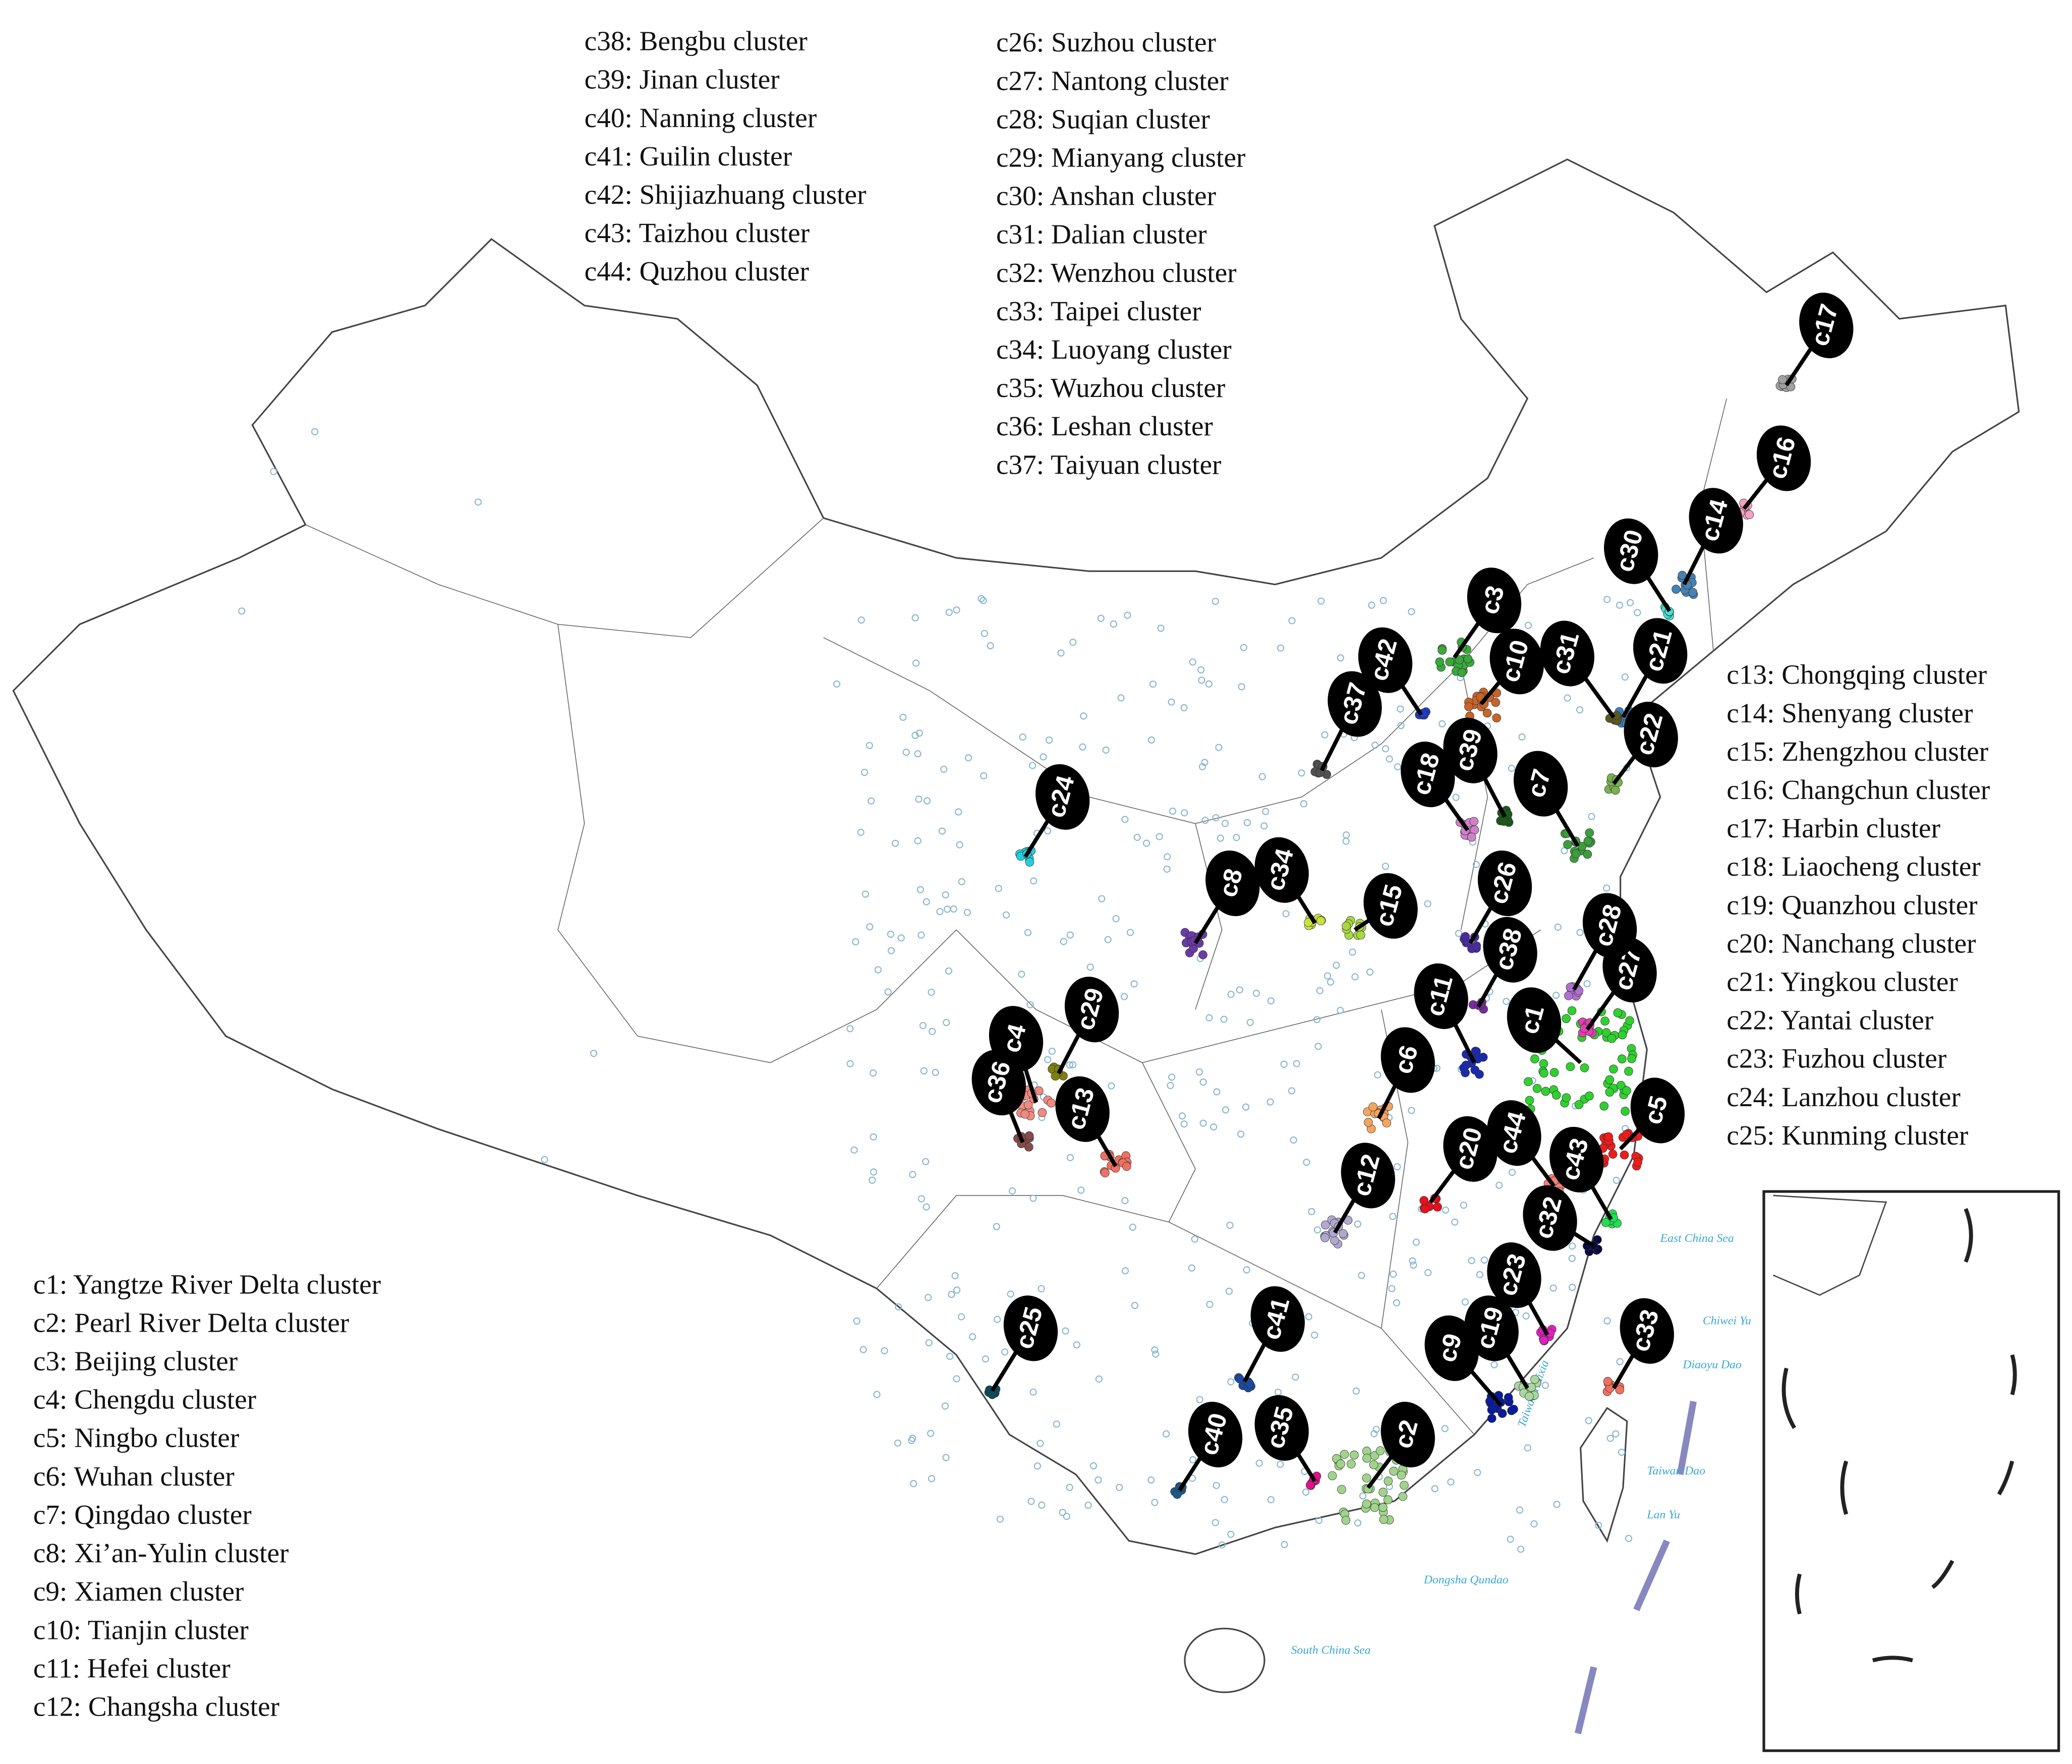 This screenshot has width=2072, height=1764. What do you see at coordinates (1506, 962) in the screenshot?
I see `cluster-marker: c38` at bounding box center [1506, 962].